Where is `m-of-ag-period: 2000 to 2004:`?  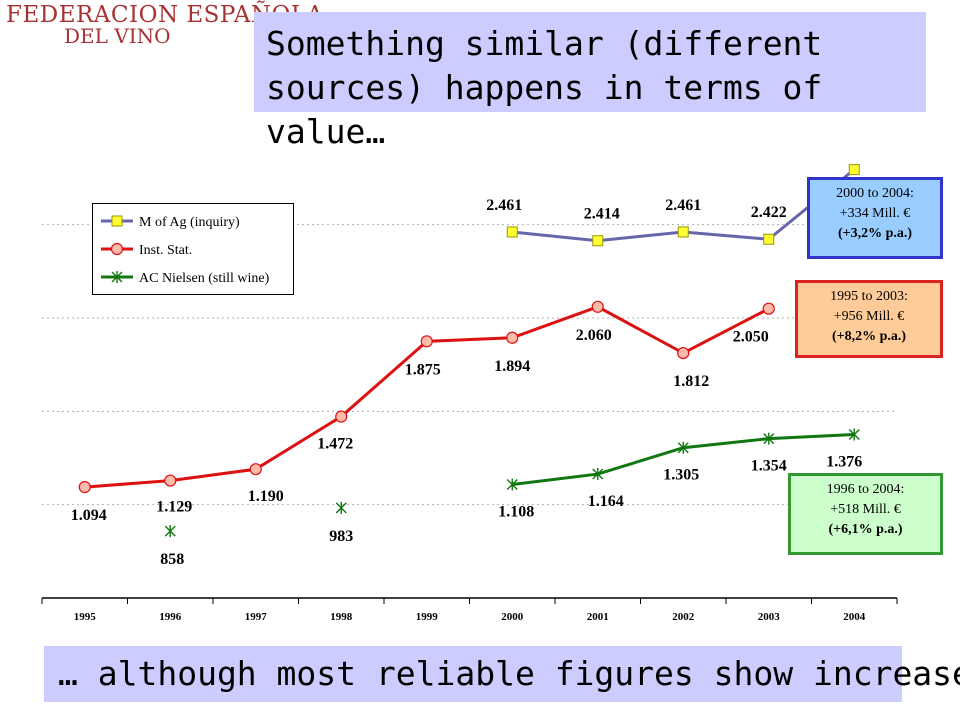
m-of-ag-period: 2000 to 2004: is located at coordinates (875, 193).